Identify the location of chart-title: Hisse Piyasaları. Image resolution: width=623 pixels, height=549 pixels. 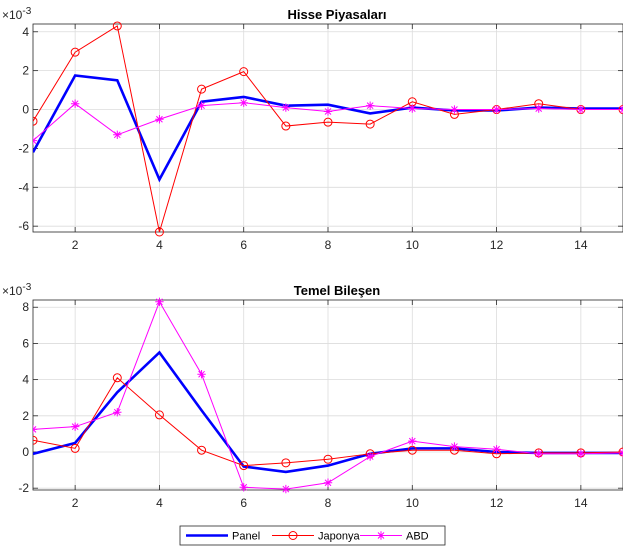
(336, 14).